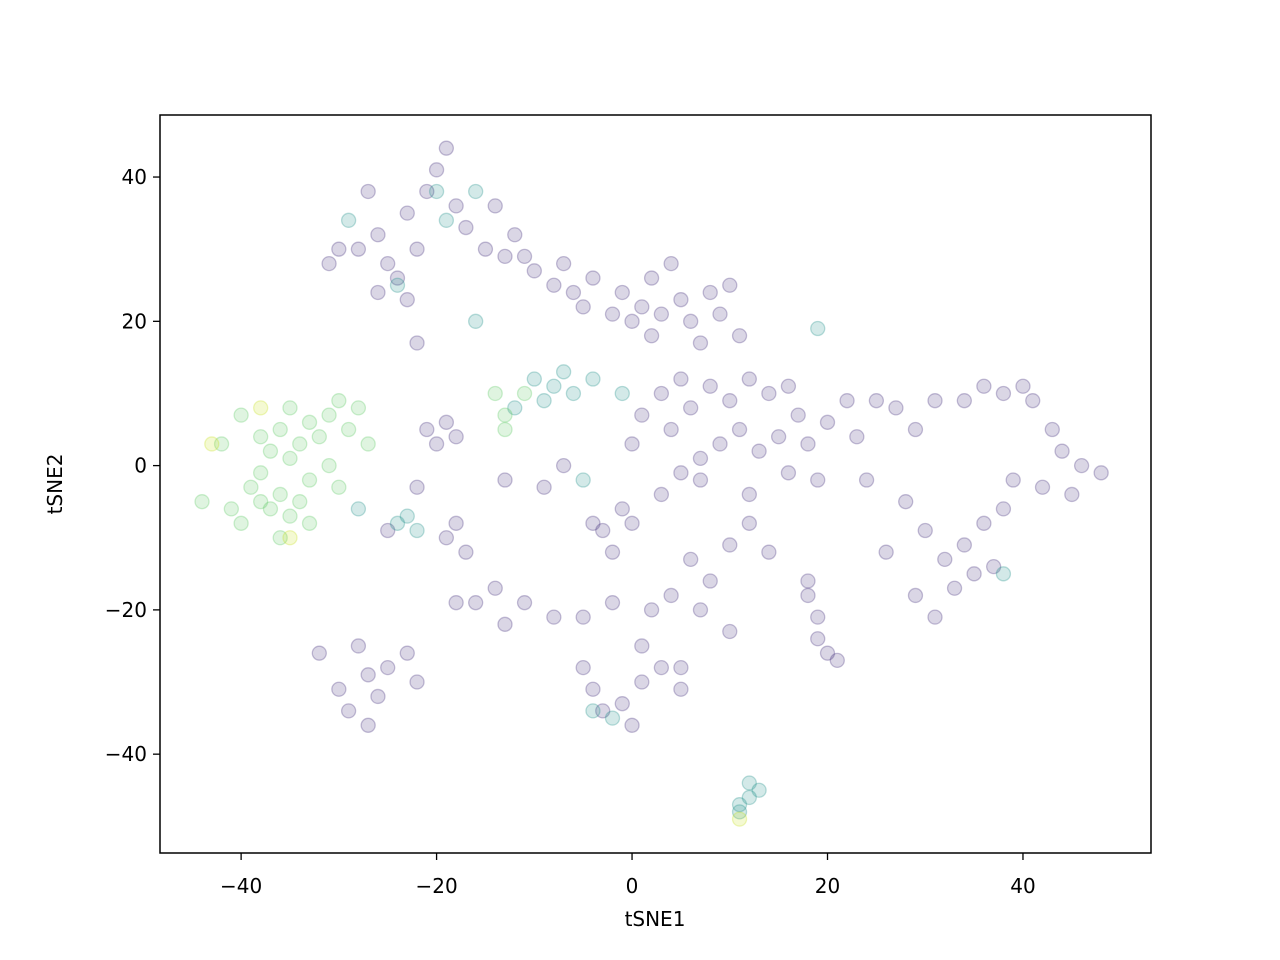  I want to click on y-tick-label: 20, so click(134, 321).